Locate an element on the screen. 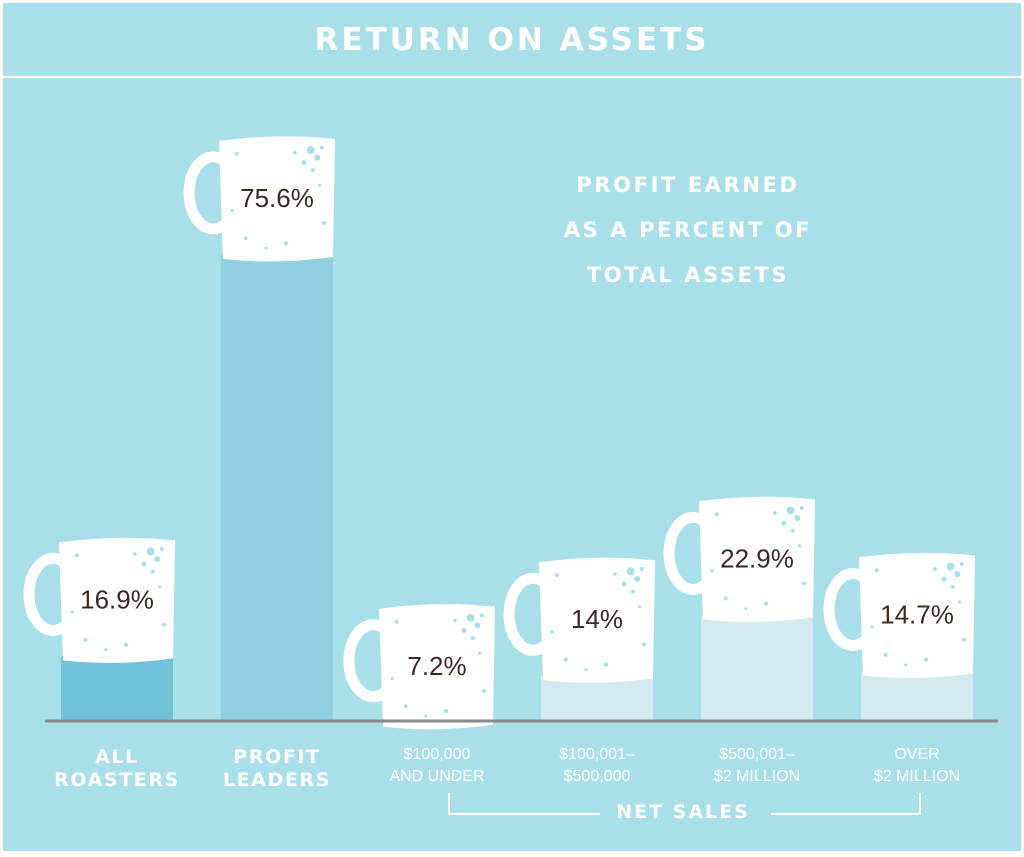 This screenshot has height=857, width=1024. chart-title: RETURN ON ASSETS is located at coordinates (512, 39).